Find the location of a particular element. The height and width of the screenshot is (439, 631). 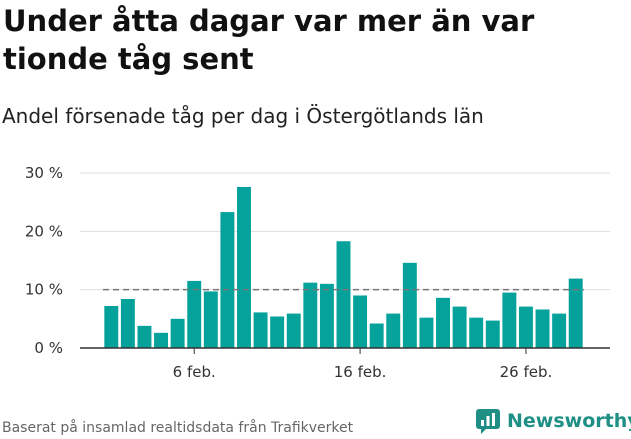

x-tick-label: 16 feb. is located at coordinates (360, 372).